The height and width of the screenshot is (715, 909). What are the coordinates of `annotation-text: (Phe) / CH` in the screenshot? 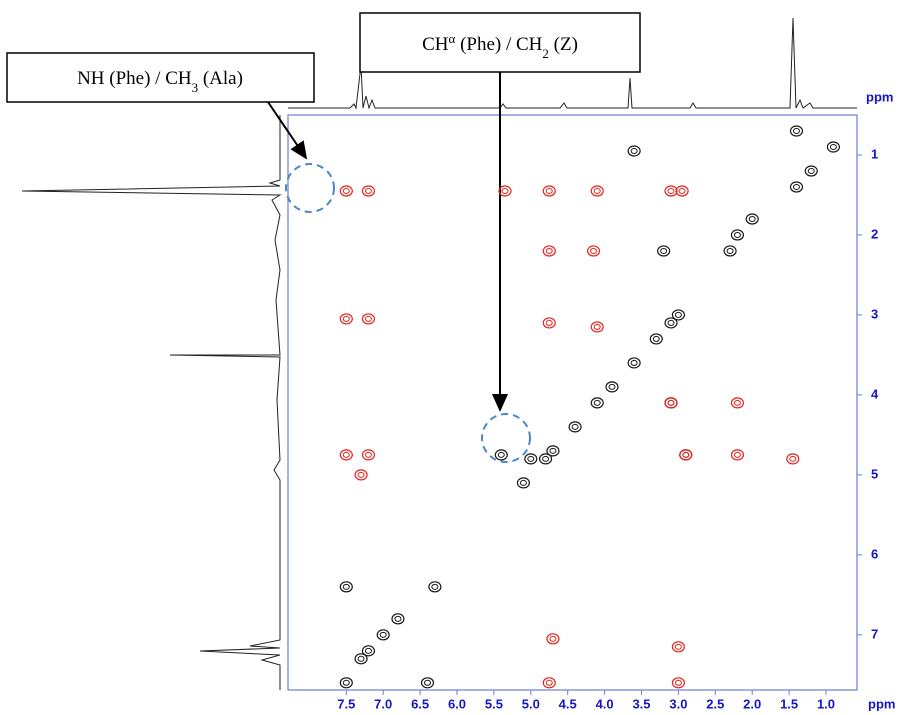 It's located at (498, 44).